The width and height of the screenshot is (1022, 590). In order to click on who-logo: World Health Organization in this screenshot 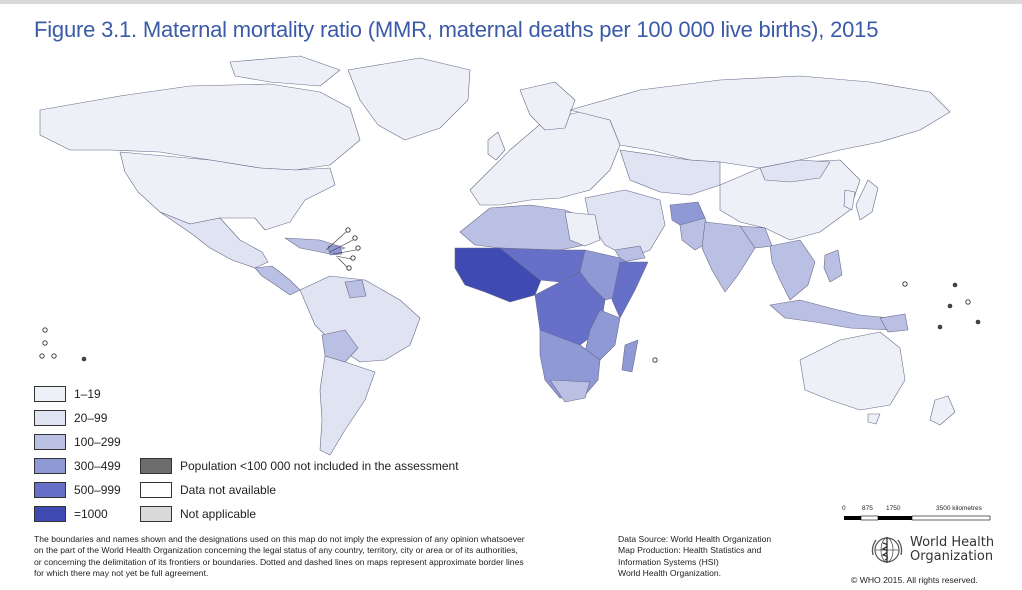, I will do `click(932, 550)`.